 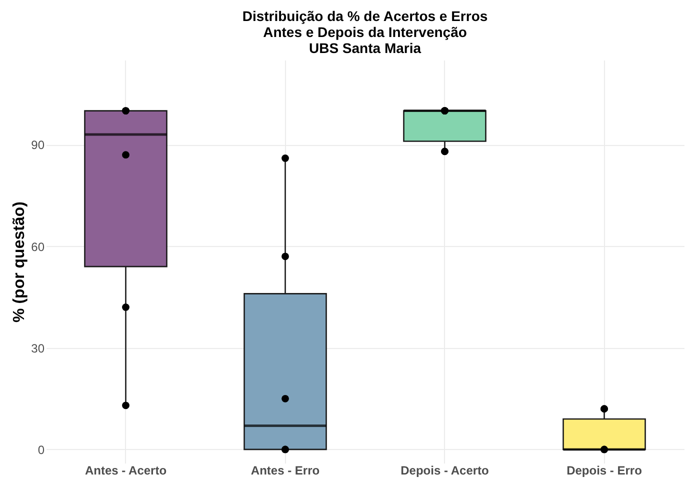 I want to click on chart-title: Distribuição da % de Acertos e Erros Antes e Depois da Intervenção UBS Santa Maria, so click(x=365, y=32).